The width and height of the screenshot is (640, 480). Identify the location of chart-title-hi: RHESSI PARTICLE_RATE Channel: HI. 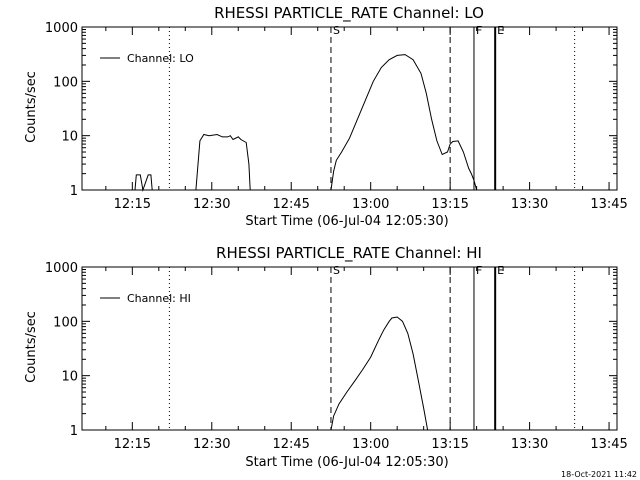
(349, 253).